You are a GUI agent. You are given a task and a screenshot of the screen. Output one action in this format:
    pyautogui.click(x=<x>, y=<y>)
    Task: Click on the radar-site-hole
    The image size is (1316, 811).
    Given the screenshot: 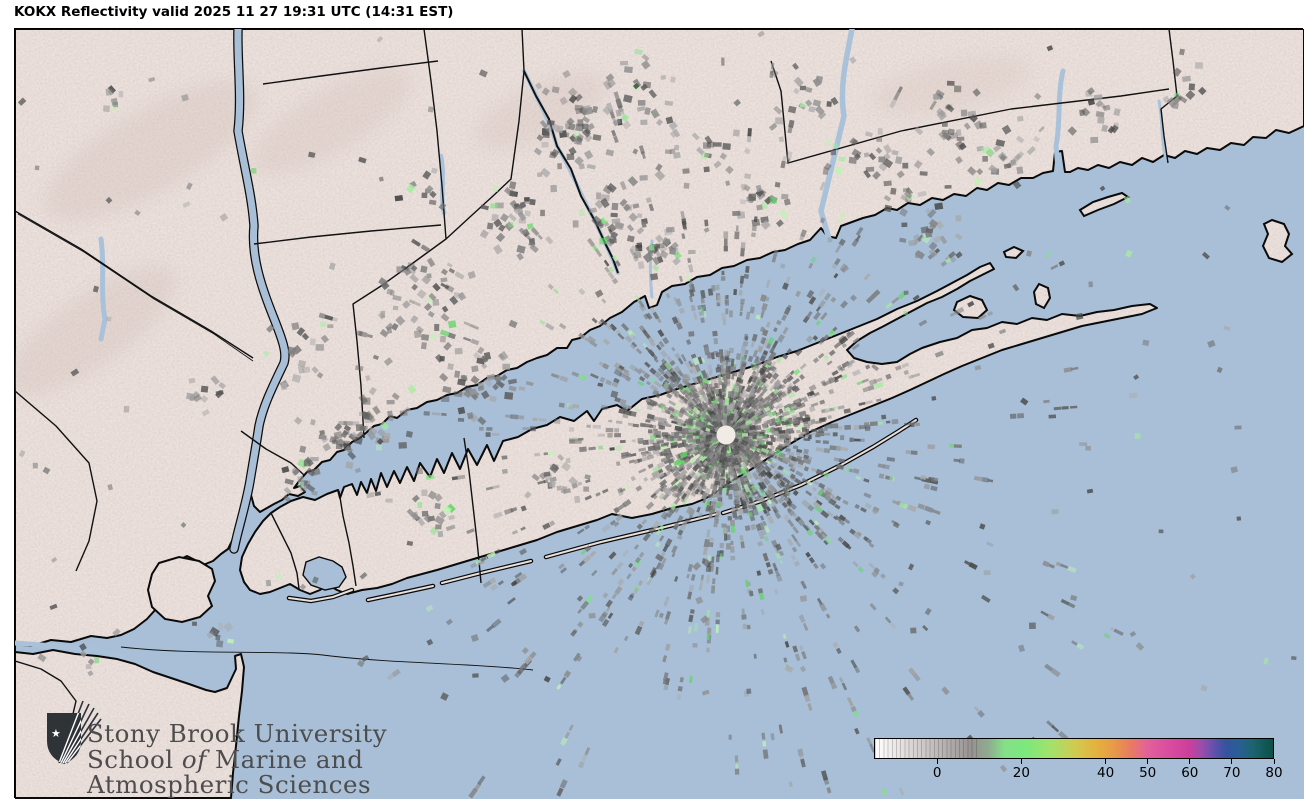 What is the action you would take?
    pyautogui.click(x=726, y=435)
    